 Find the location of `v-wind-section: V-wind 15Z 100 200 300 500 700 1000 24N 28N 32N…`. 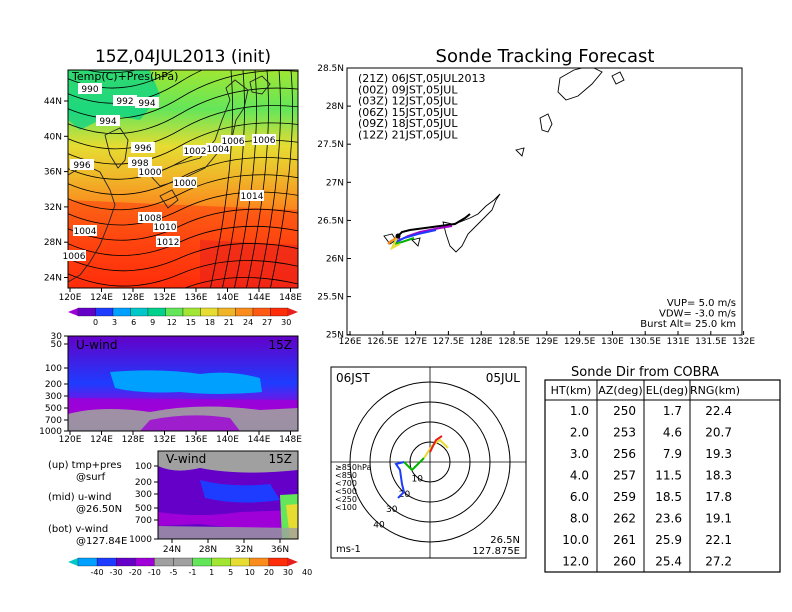

v-wind-section: V-wind 15Z 100 200 300 500 700 1000 24N 28N 32N… is located at coordinates (214, 502).